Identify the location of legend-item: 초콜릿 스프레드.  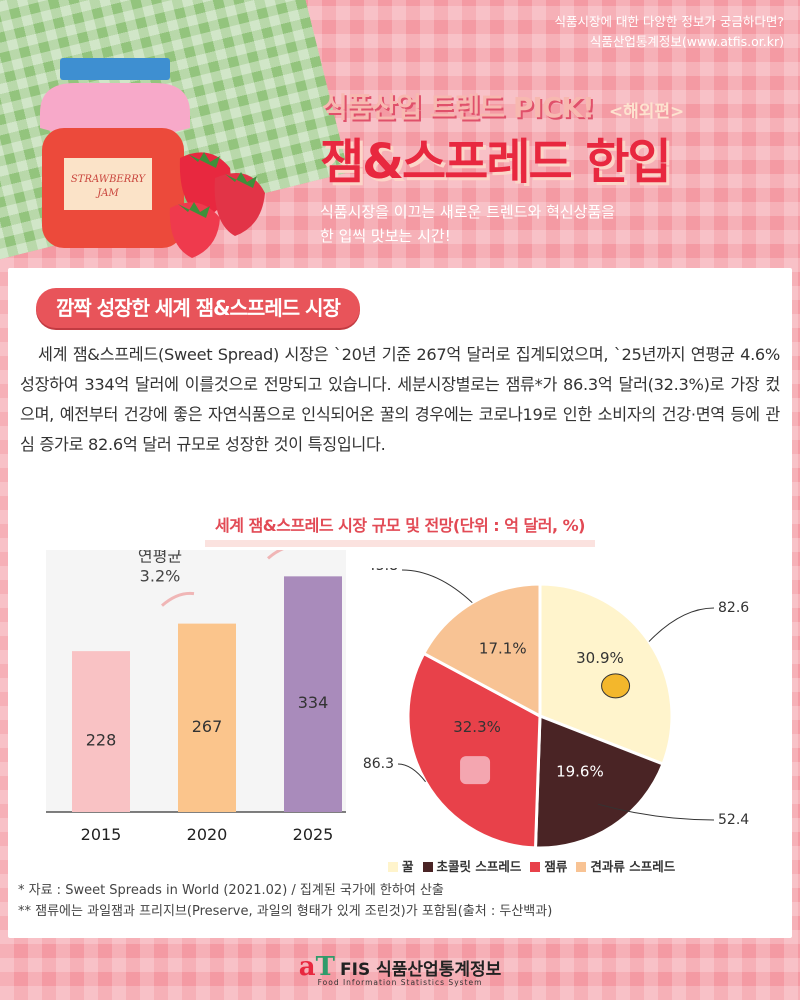
(472, 865).